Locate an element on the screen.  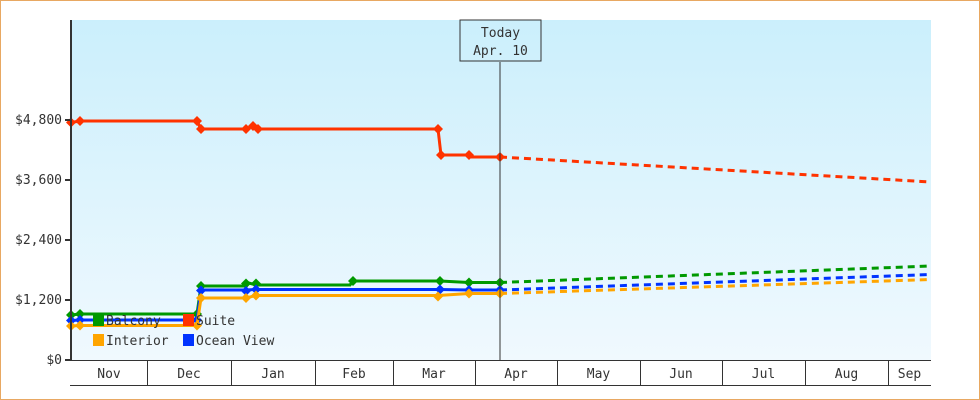
month-label: Sep is located at coordinates (910, 374).